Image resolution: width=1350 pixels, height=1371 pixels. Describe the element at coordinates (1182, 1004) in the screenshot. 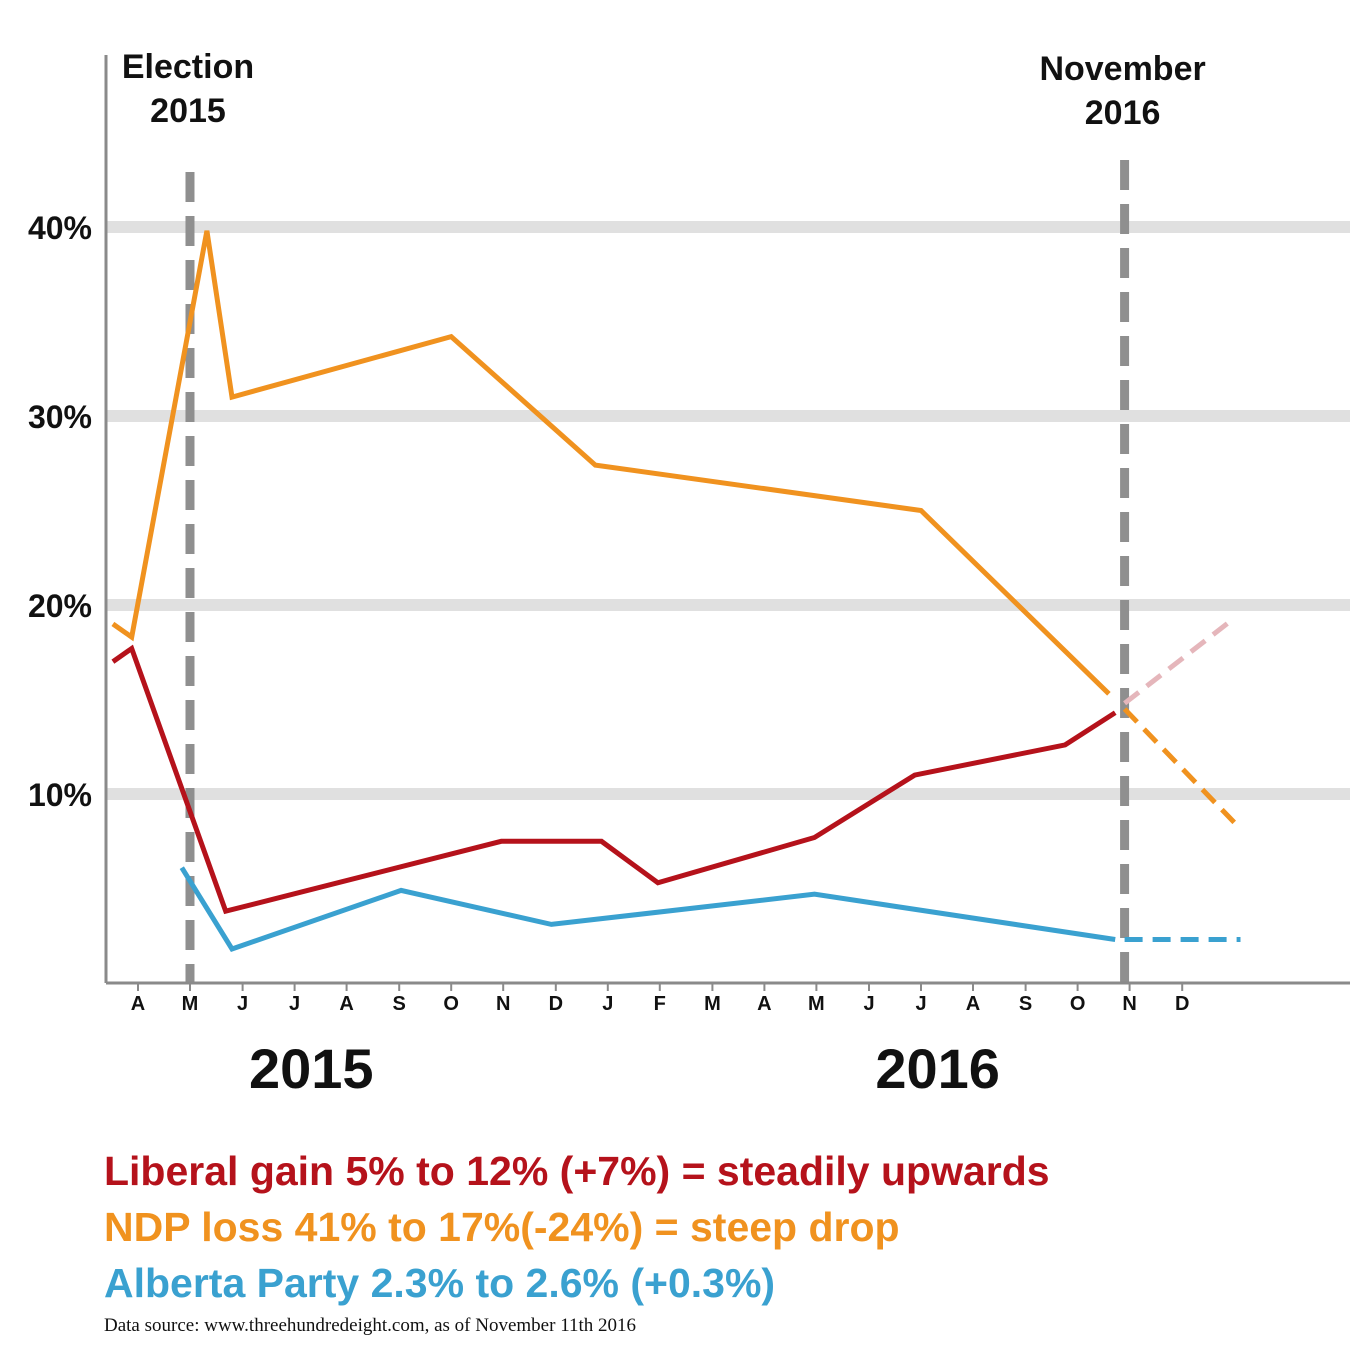

I see `month-label-20: D` at that location.